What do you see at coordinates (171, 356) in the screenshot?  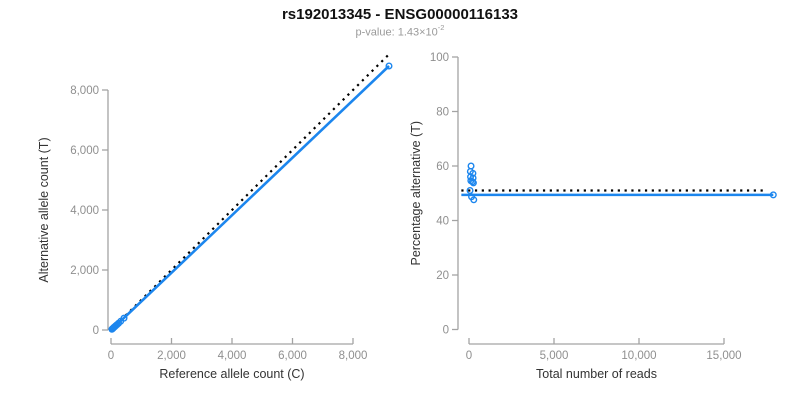 I see `x-tick-label: 2,000` at bounding box center [171, 356].